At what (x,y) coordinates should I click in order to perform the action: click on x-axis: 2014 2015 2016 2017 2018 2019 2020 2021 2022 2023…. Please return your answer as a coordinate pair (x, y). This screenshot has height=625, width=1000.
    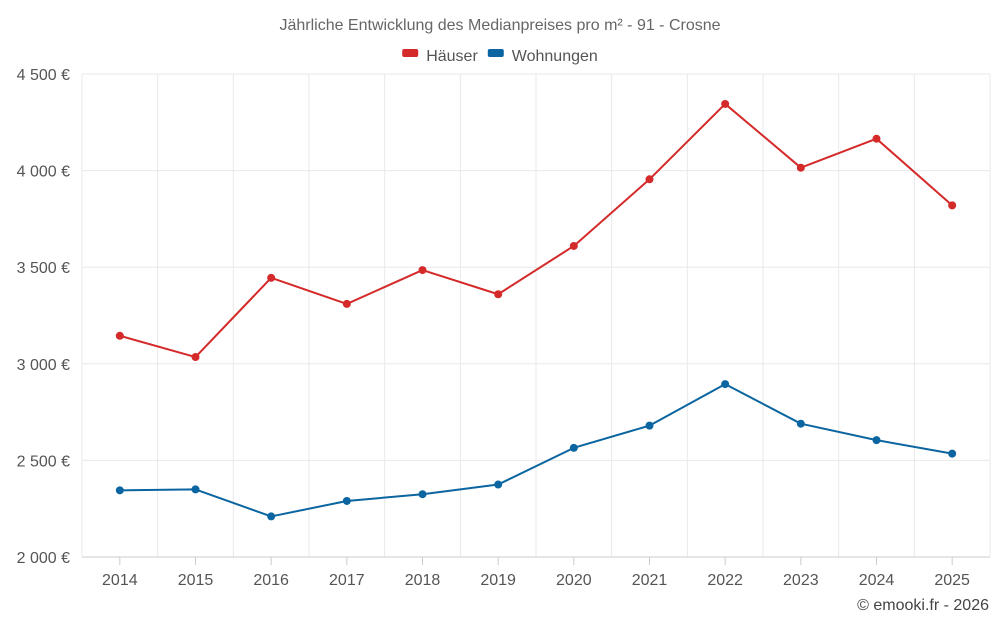
    Looking at the image, I should click on (536, 572).